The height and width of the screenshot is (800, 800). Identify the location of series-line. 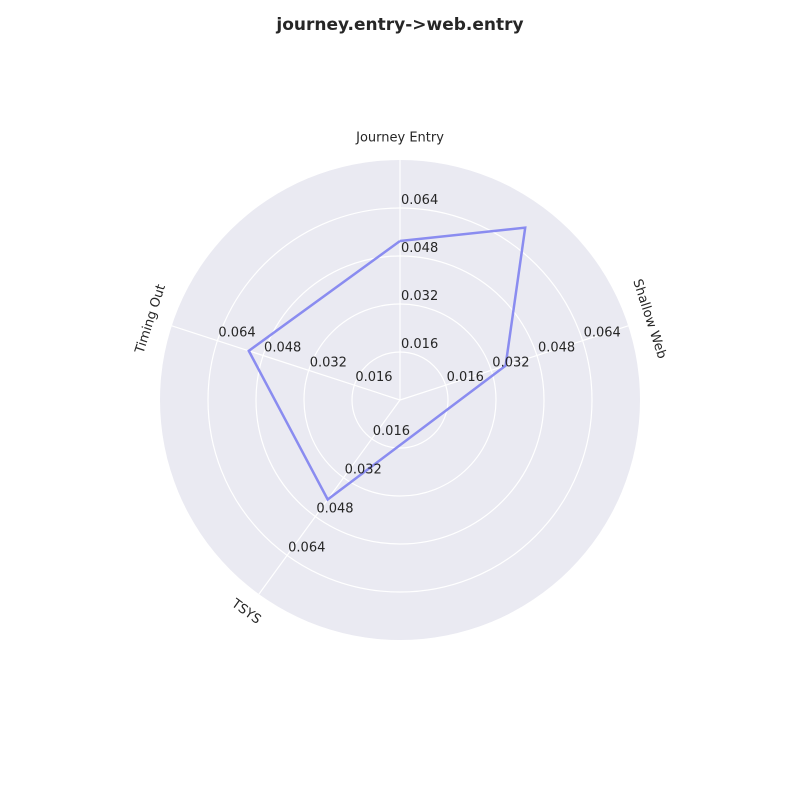
(387, 364).